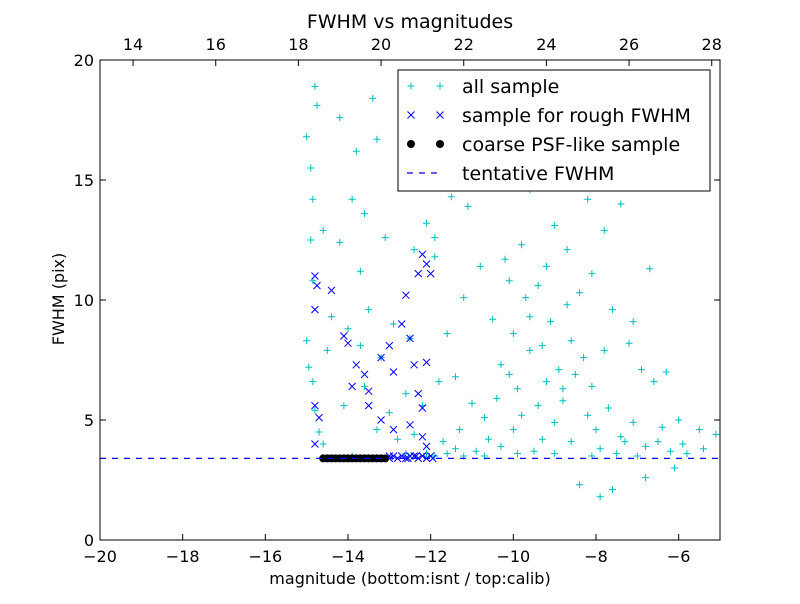 The height and width of the screenshot is (604, 800). What do you see at coordinates (58, 299) in the screenshot?
I see `y-axis-label: FWHM (pix)` at bounding box center [58, 299].